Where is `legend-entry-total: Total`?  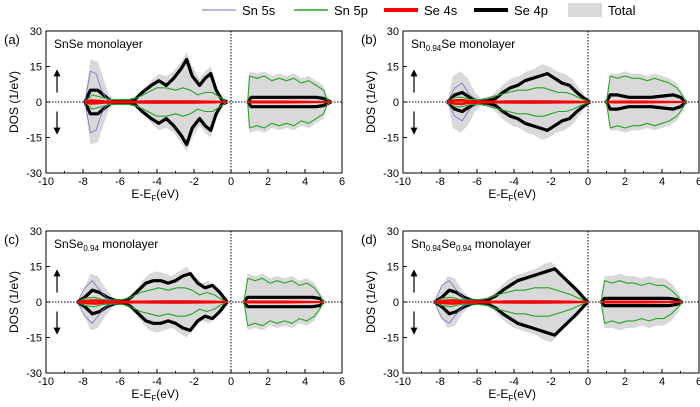
legend-entry-total: Total is located at coordinates (602, 10).